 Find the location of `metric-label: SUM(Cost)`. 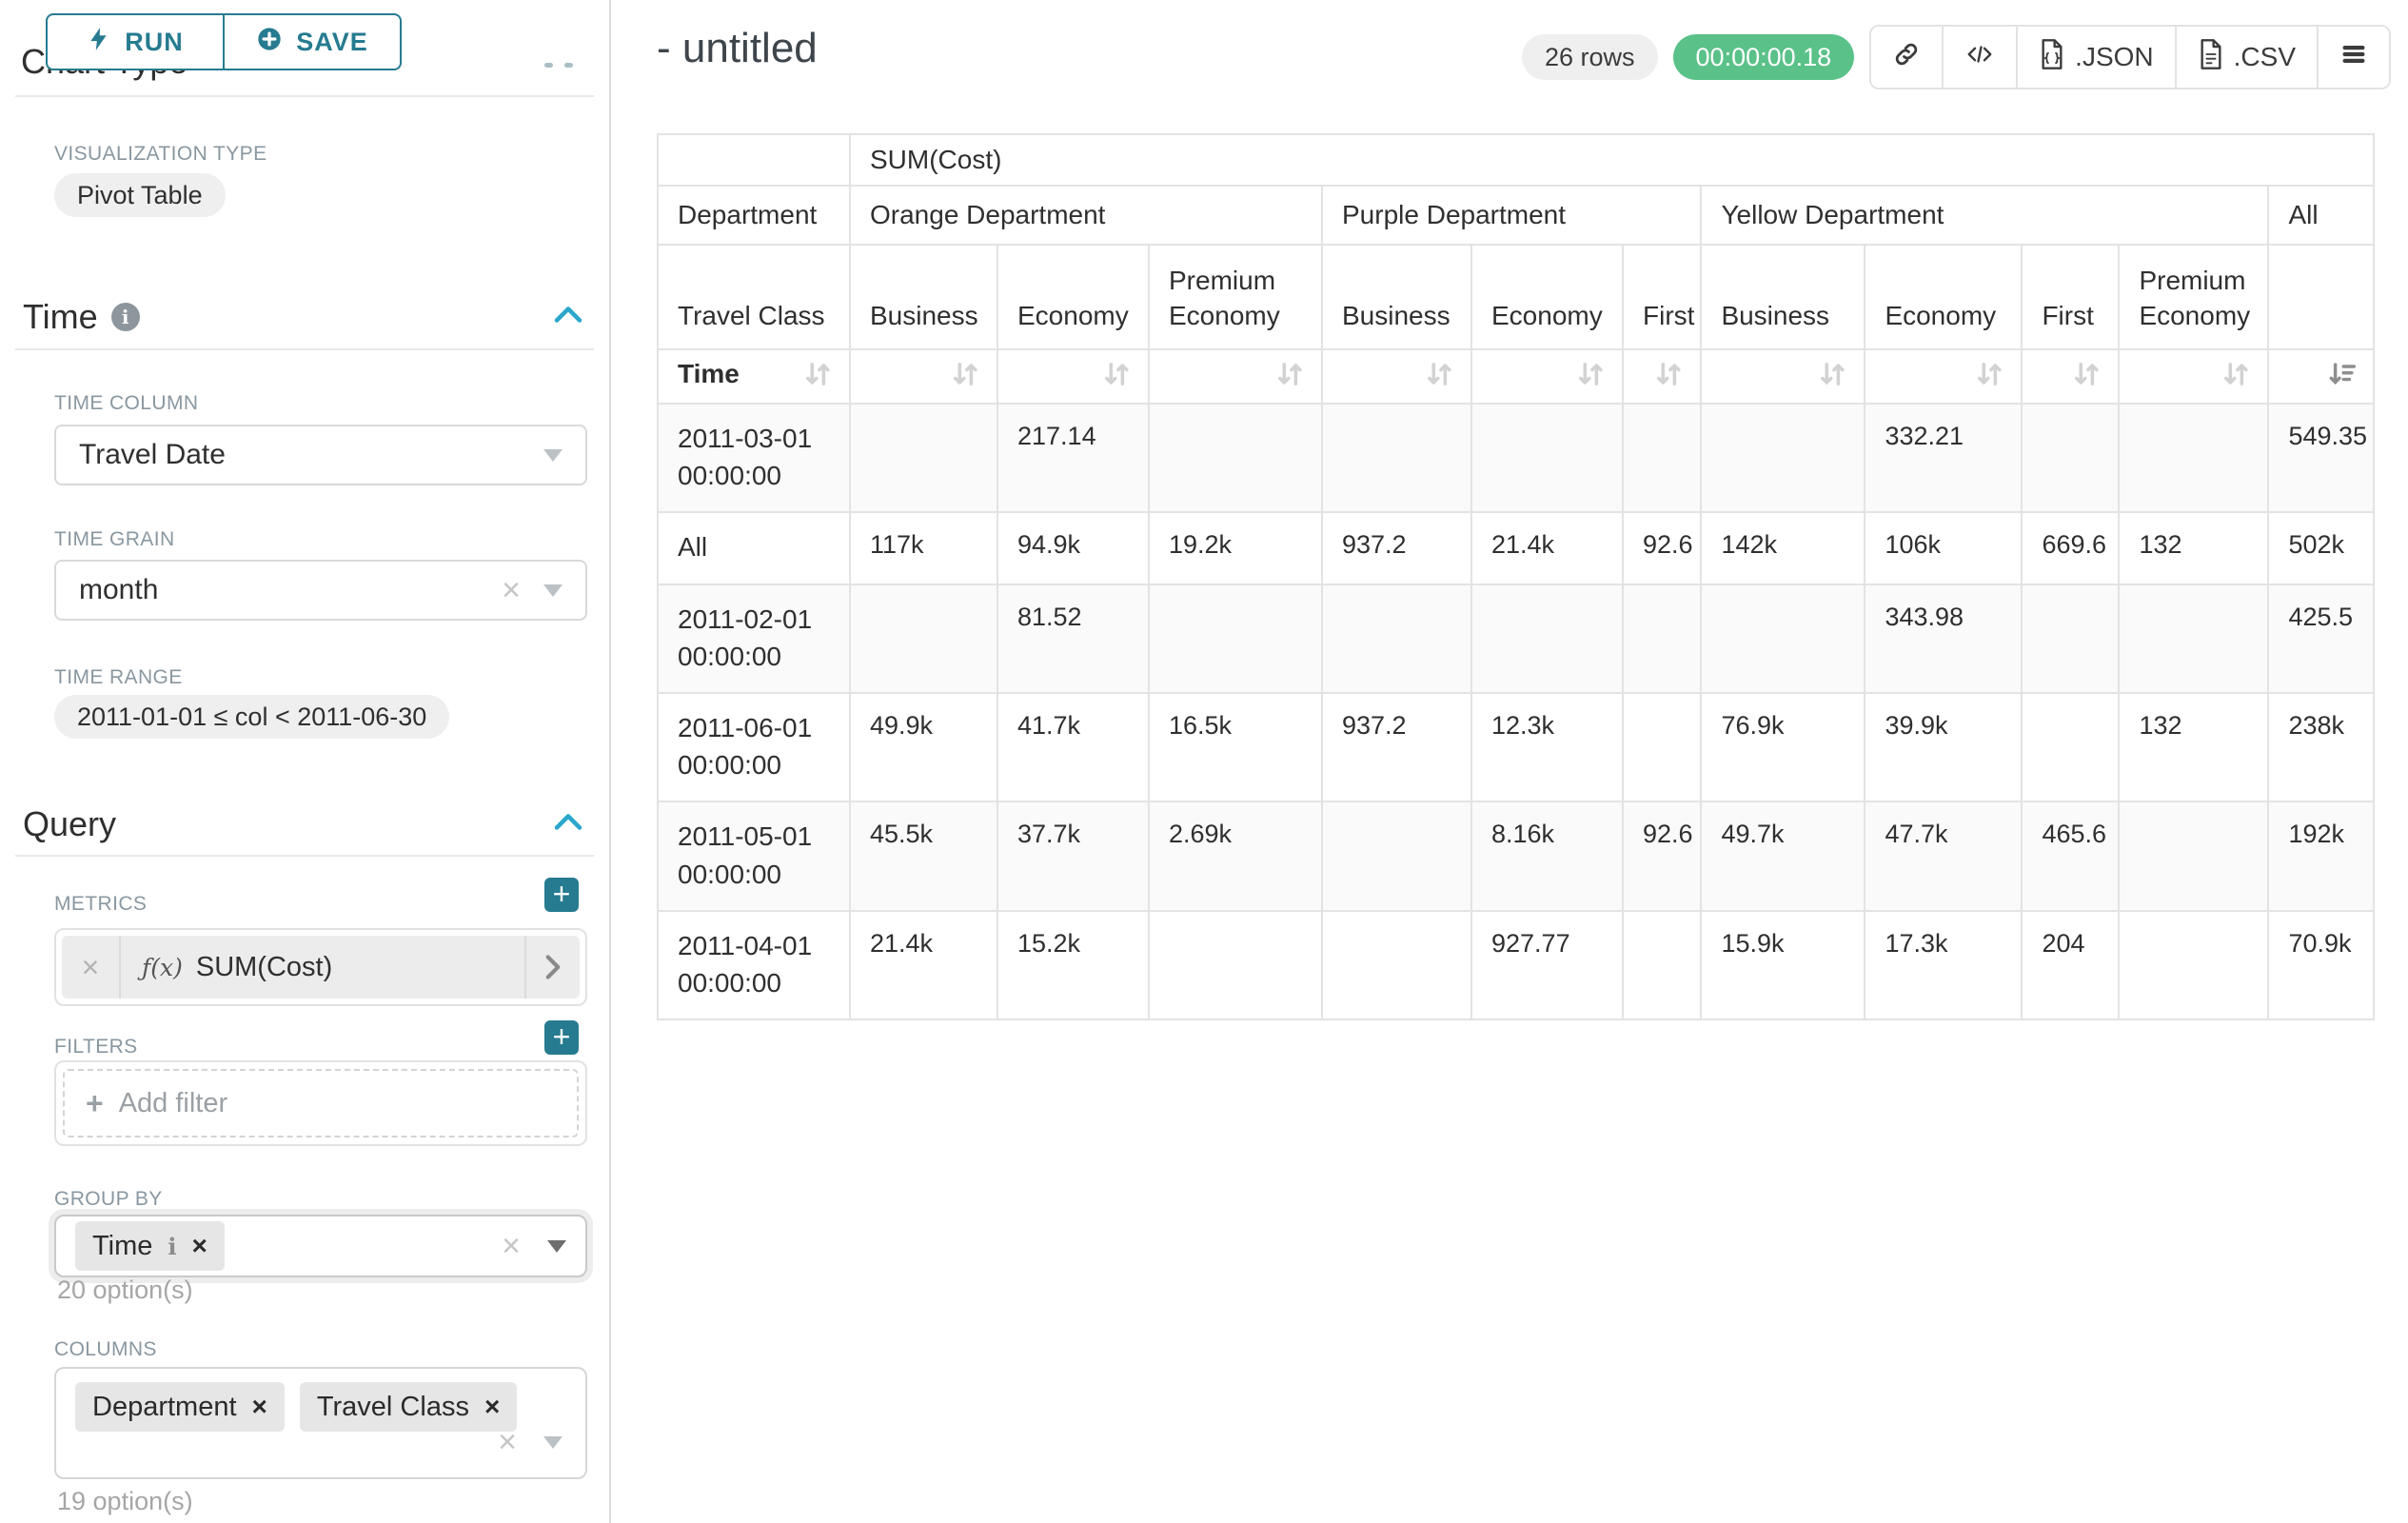

metric-label: SUM(Cost) is located at coordinates (264, 967).